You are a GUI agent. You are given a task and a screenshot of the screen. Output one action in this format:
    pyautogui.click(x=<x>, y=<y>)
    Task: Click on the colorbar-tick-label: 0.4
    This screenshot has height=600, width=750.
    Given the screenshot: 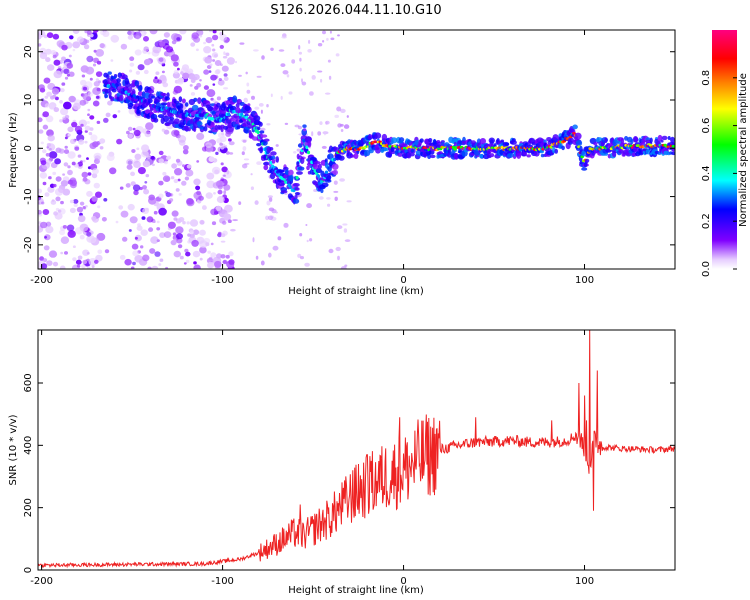 What is the action you would take?
    pyautogui.click(x=706, y=173)
    